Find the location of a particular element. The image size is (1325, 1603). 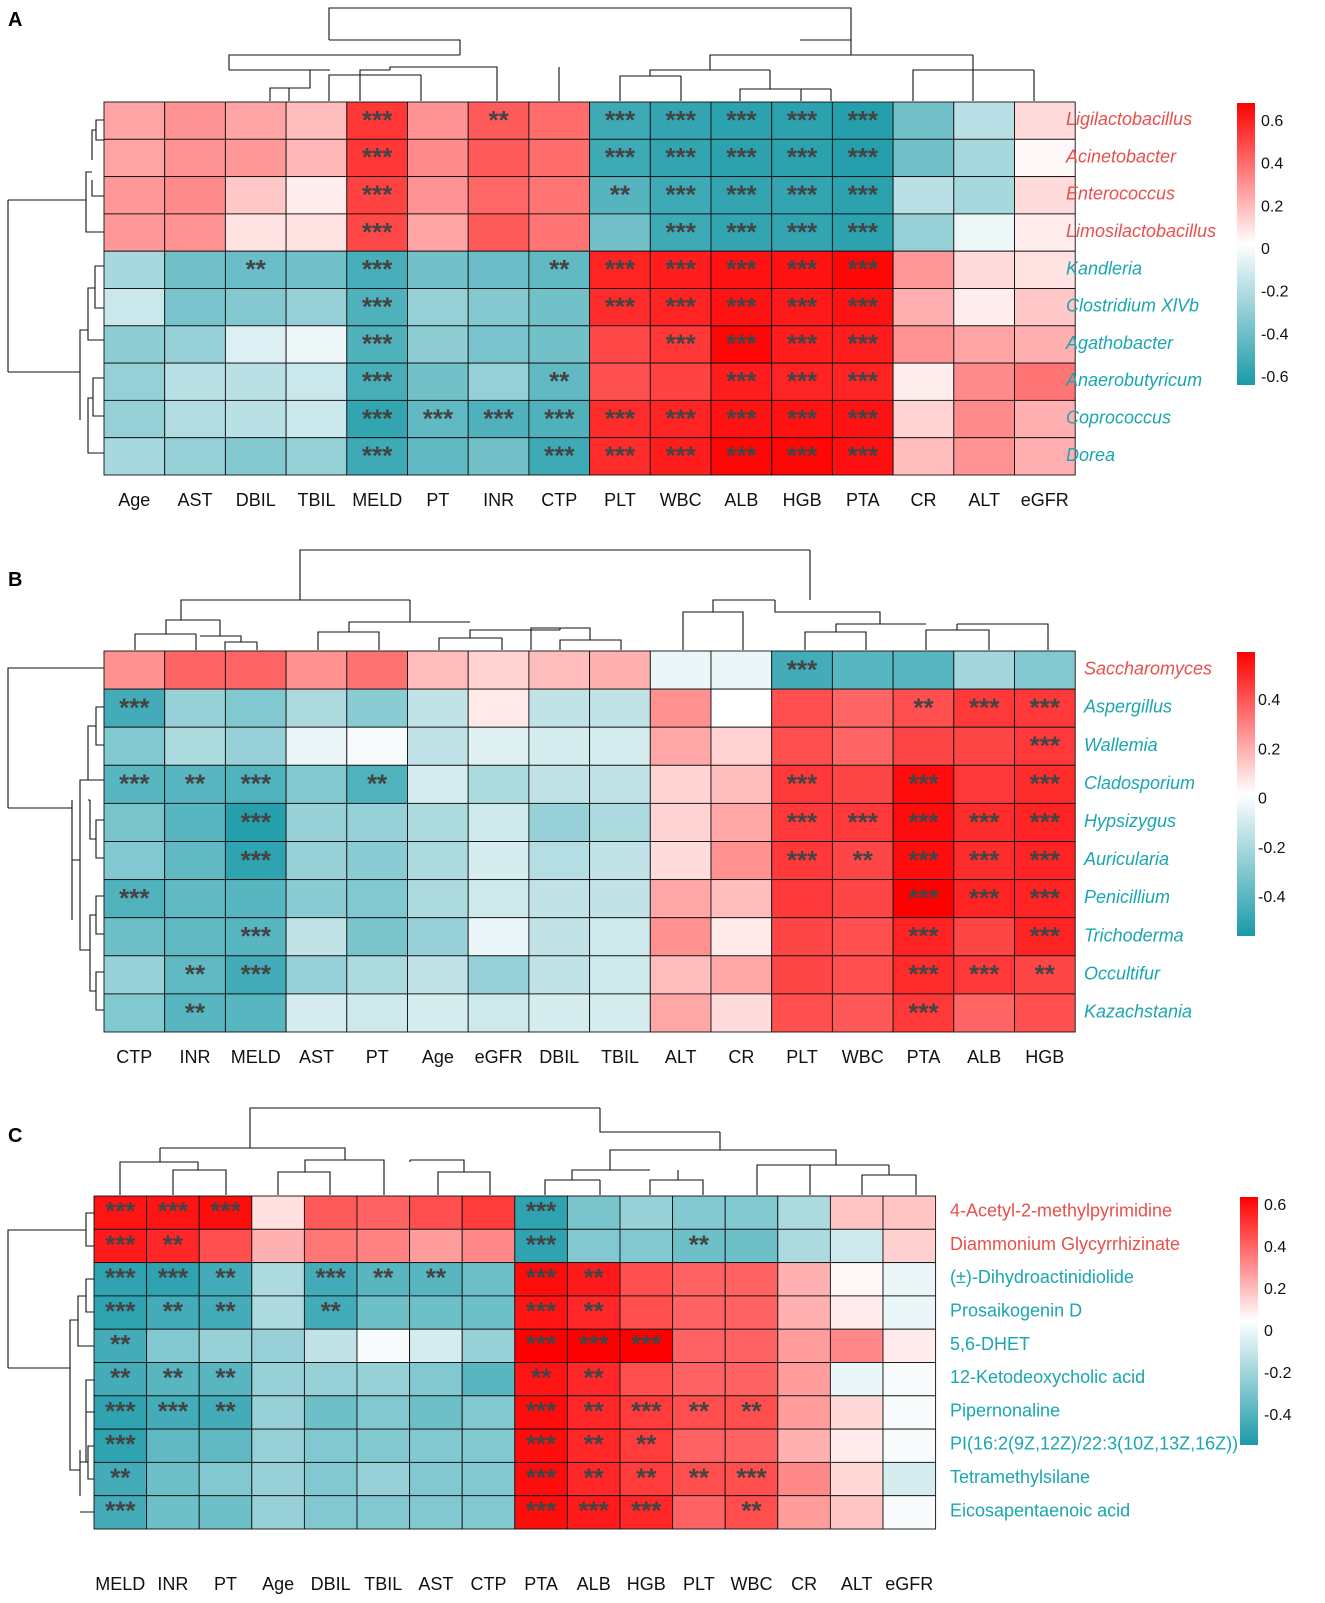

legend-tick-label: 0 is located at coordinates (1268, 1331).